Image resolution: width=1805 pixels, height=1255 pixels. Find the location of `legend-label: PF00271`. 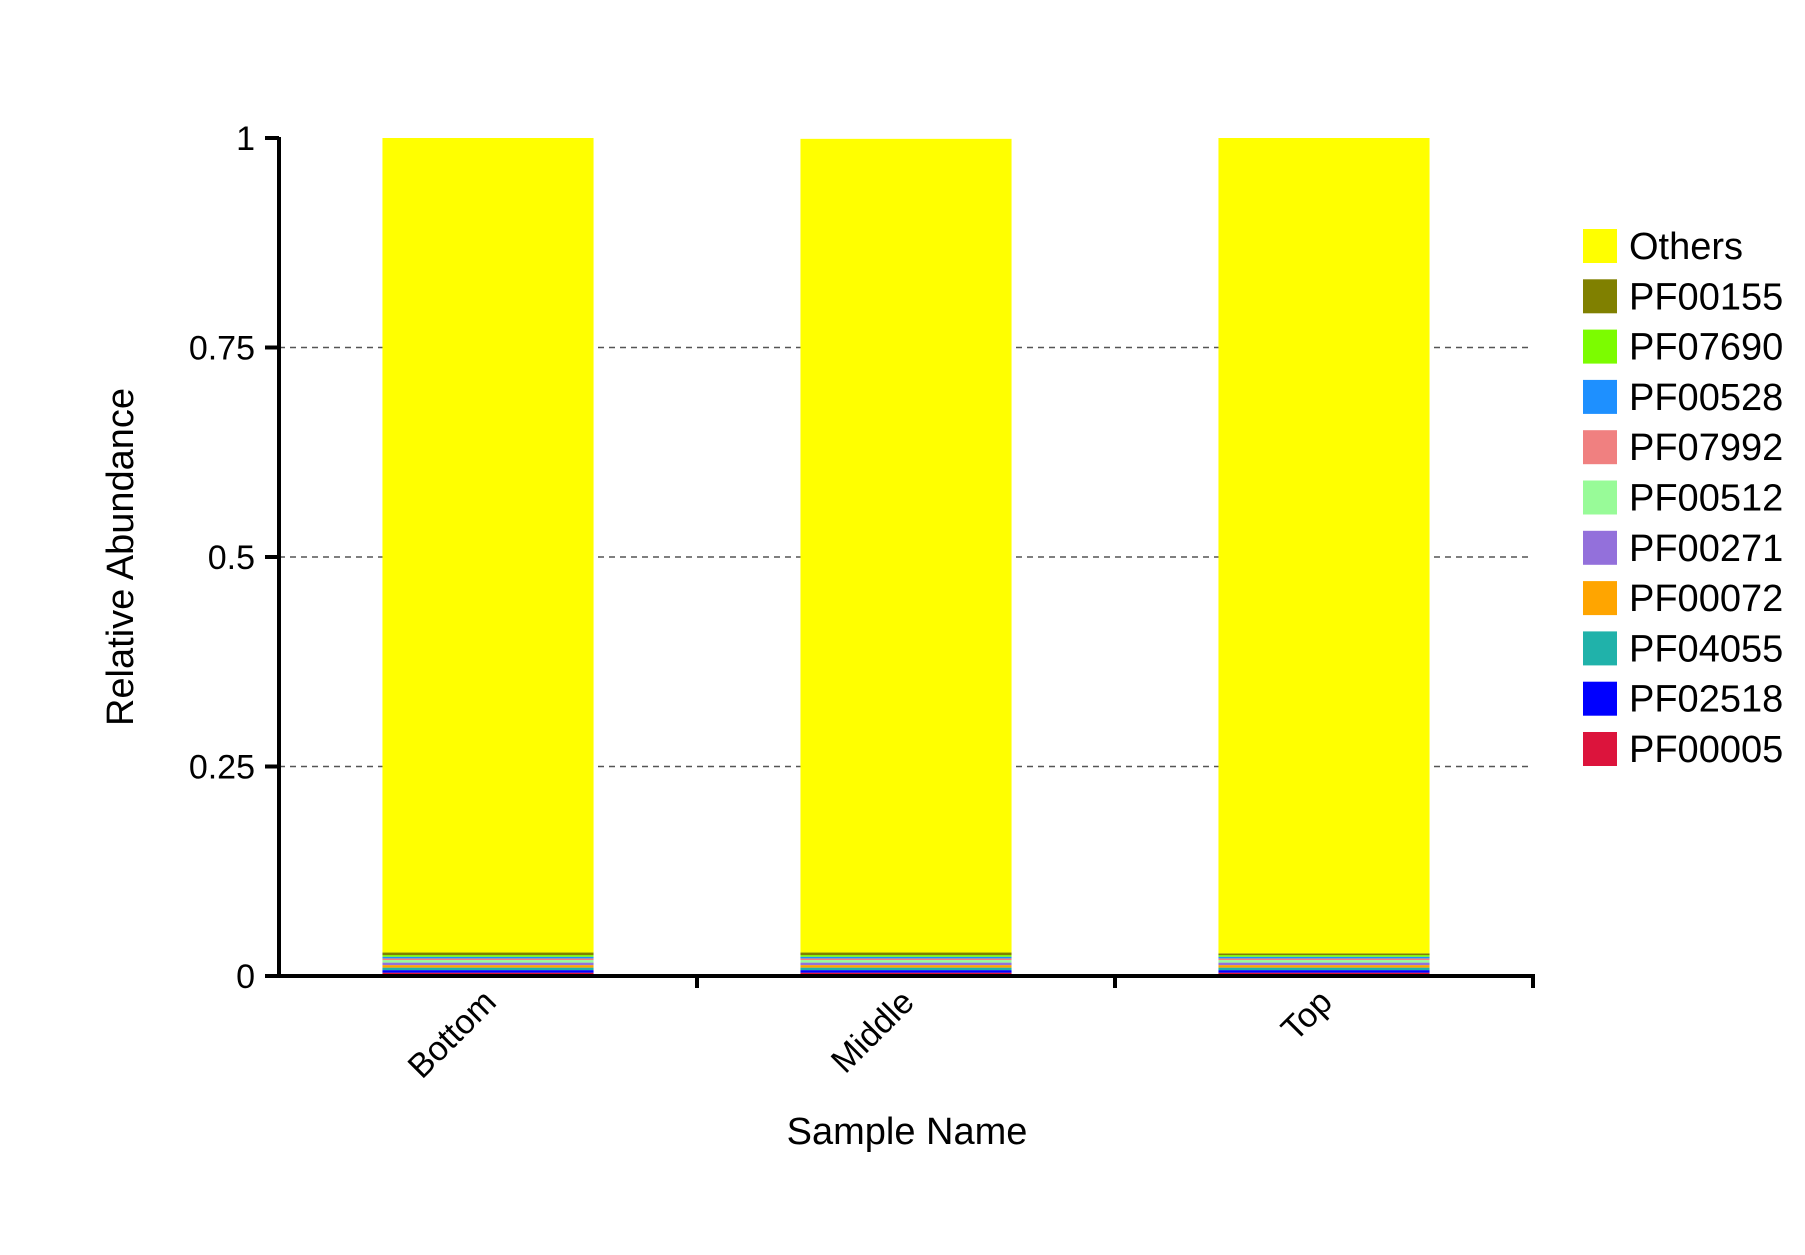

legend-label: PF00271 is located at coordinates (1706, 549).